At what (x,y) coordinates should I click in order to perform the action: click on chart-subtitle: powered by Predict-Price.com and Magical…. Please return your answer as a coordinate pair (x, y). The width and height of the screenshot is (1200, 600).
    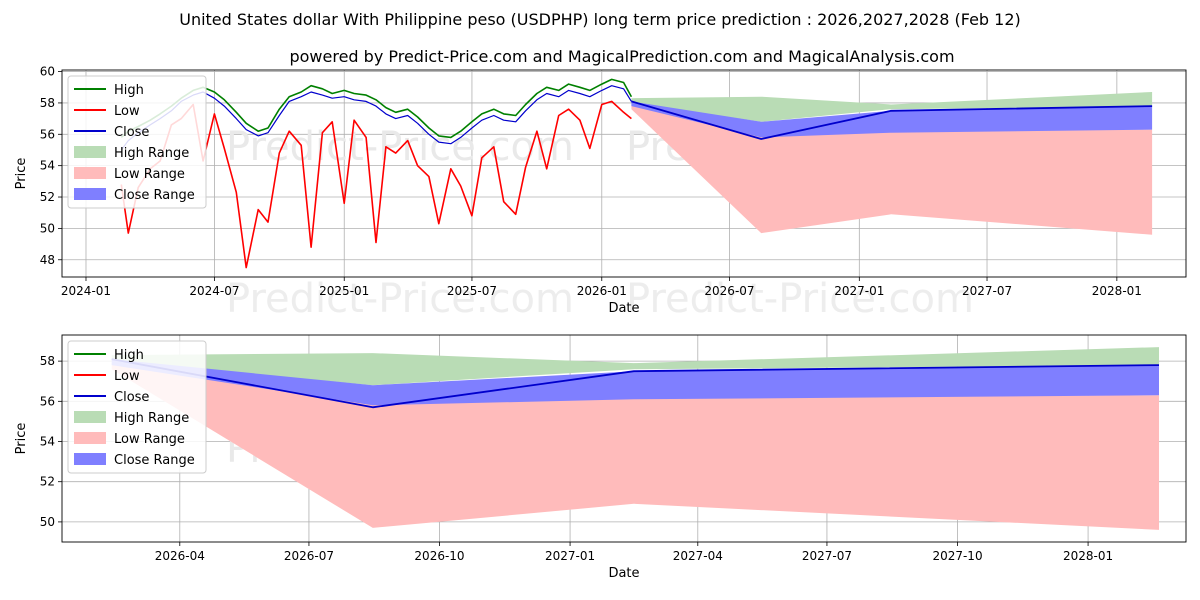
    Looking at the image, I should click on (621, 56).